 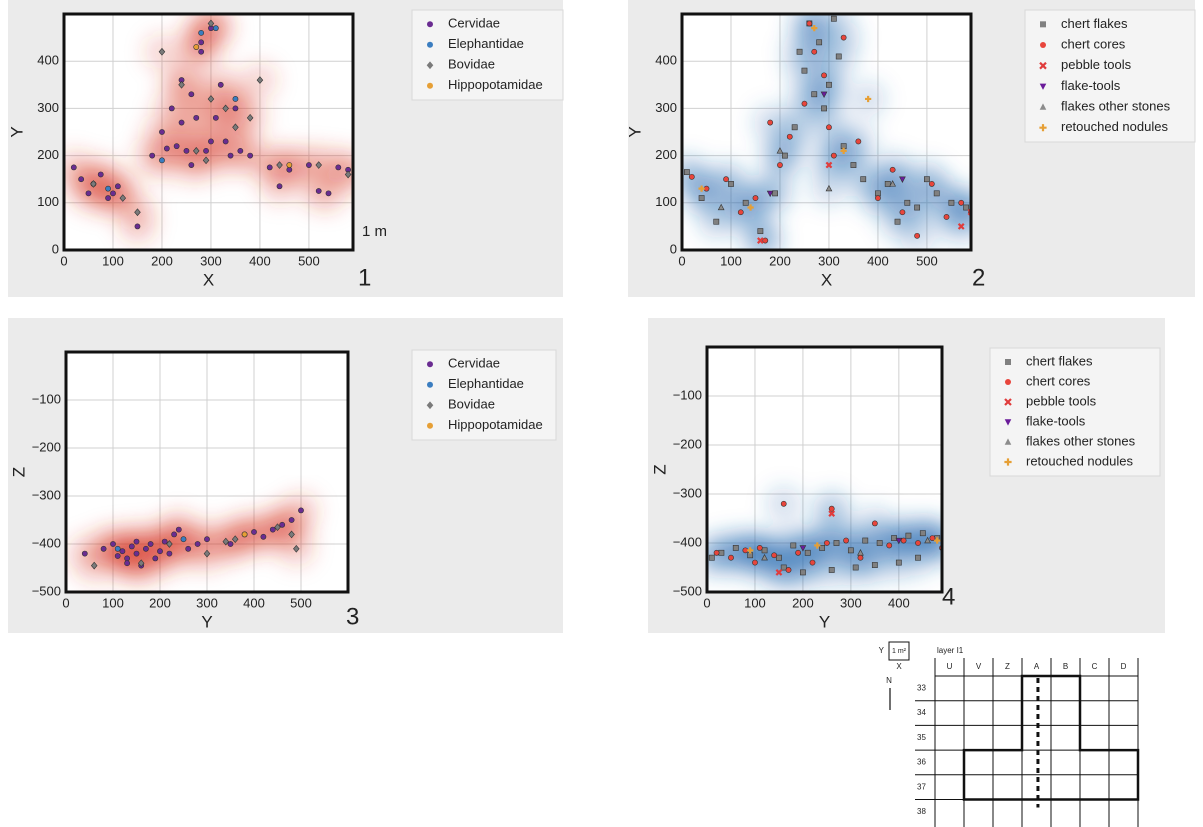 What do you see at coordinates (1051, 737) in the screenshot?
I see `excavated-area` at bounding box center [1051, 737].